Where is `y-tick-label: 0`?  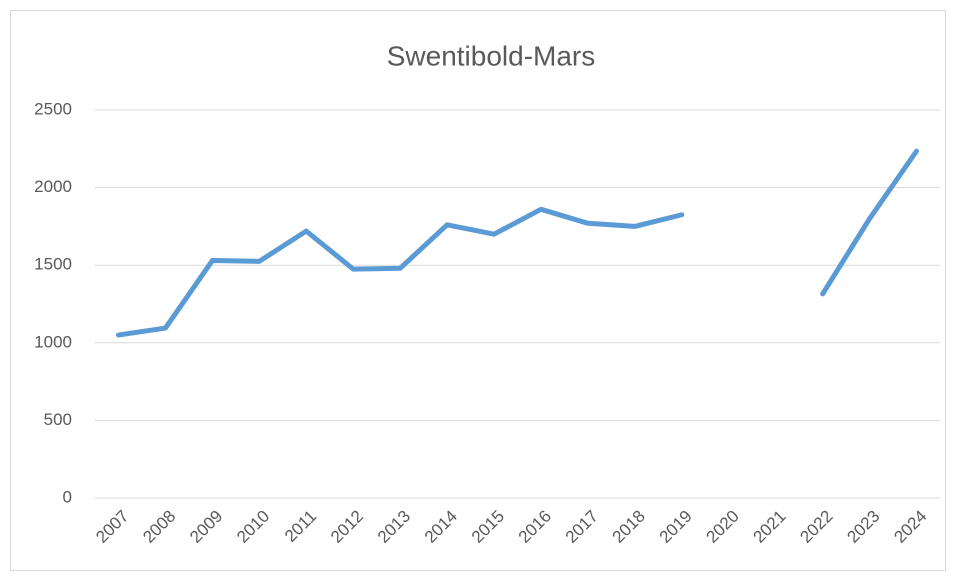
y-tick-label: 0 is located at coordinates (67, 496).